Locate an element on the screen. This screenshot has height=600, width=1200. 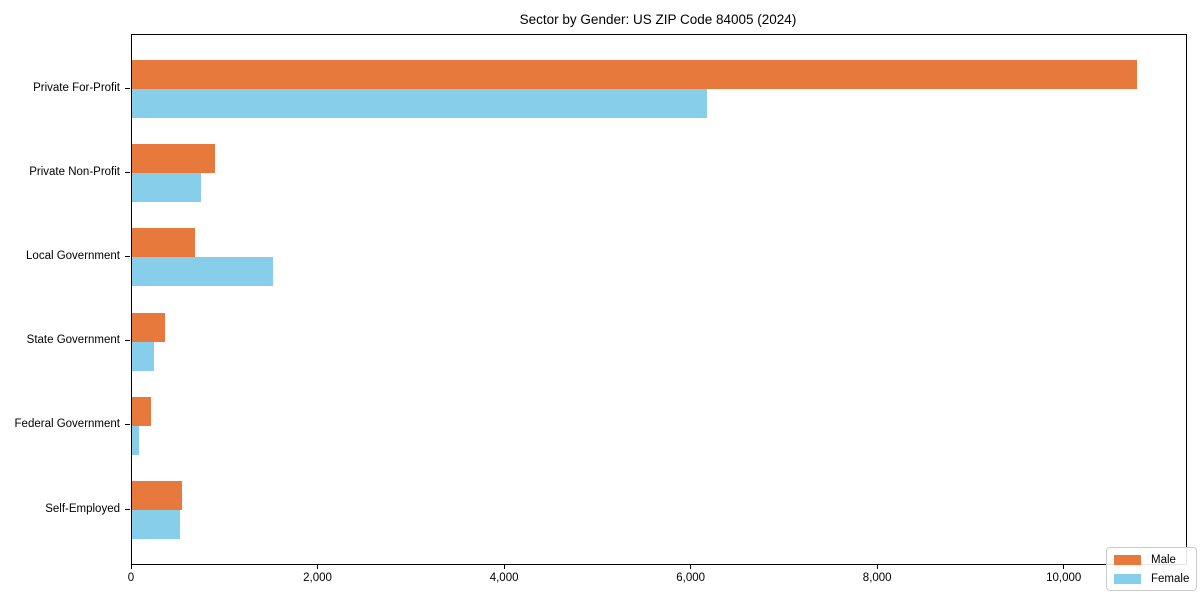
bar-male-federal-government is located at coordinates (141, 411).